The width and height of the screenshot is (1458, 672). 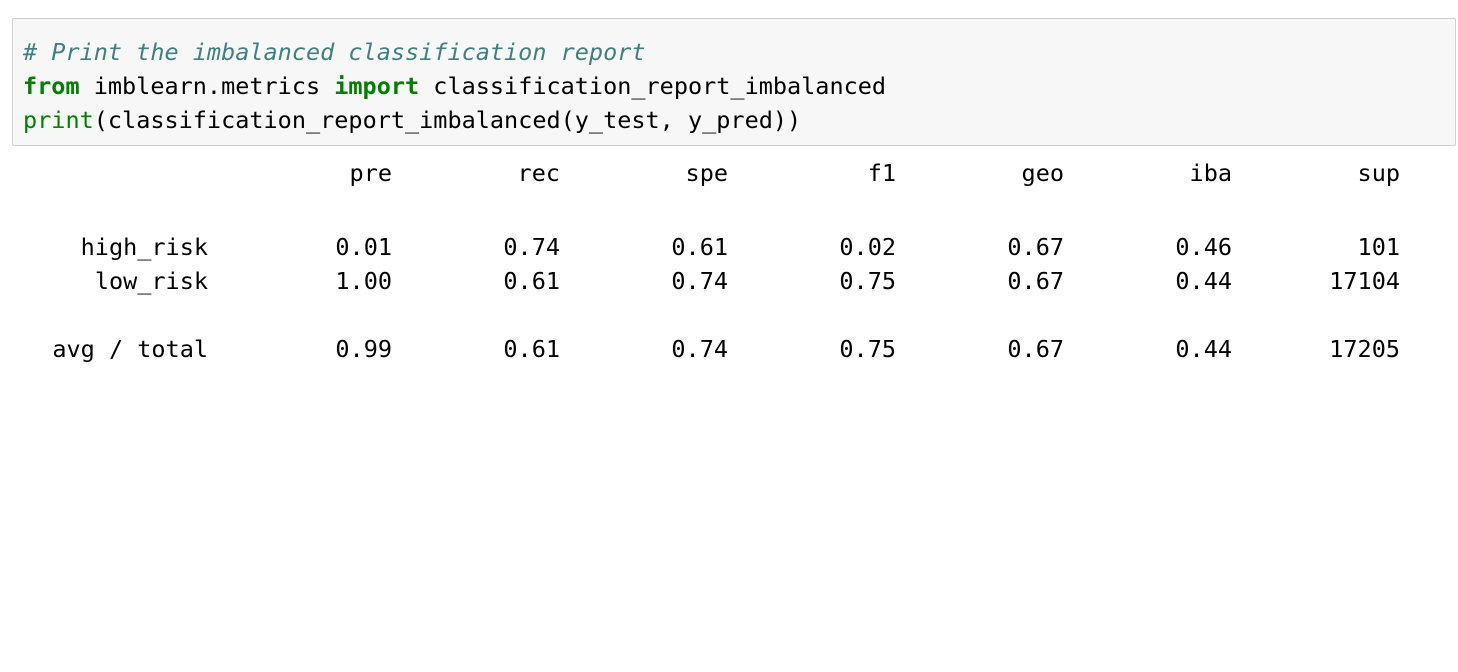 What do you see at coordinates (653, 86) in the screenshot?
I see `code-import-name: classification_report_imbalanced` at bounding box center [653, 86].